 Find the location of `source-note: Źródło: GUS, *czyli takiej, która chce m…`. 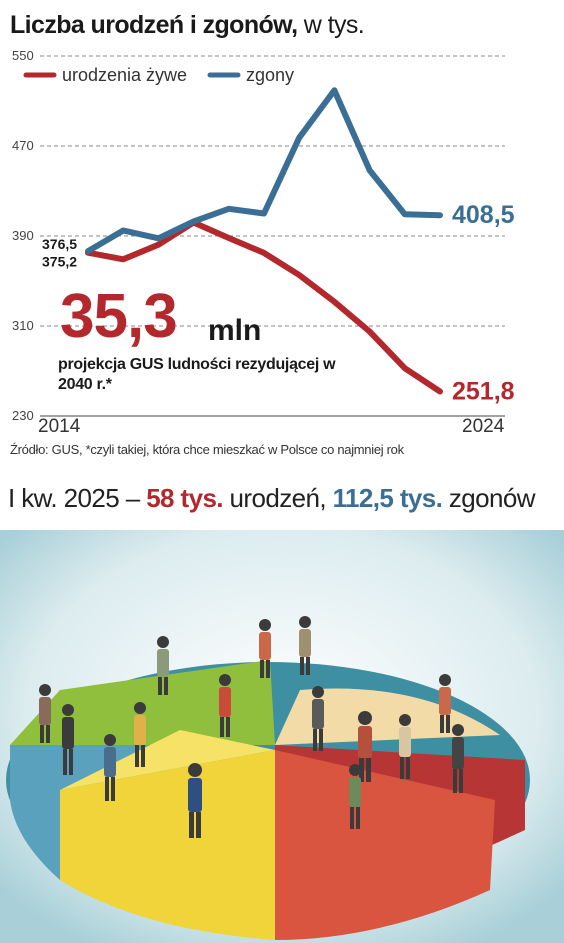

source-note: Źródło: GUS, *czyli takiej, która chce m… is located at coordinates (207, 449).